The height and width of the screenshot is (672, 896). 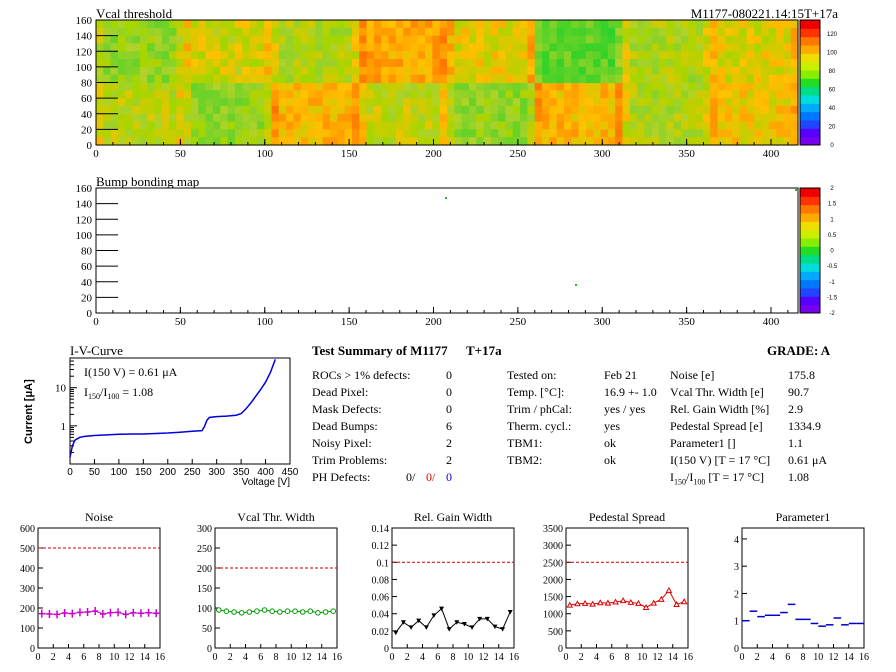 What do you see at coordinates (84, 68) in the screenshot?
I see `y-tick-label: 100` at bounding box center [84, 68].